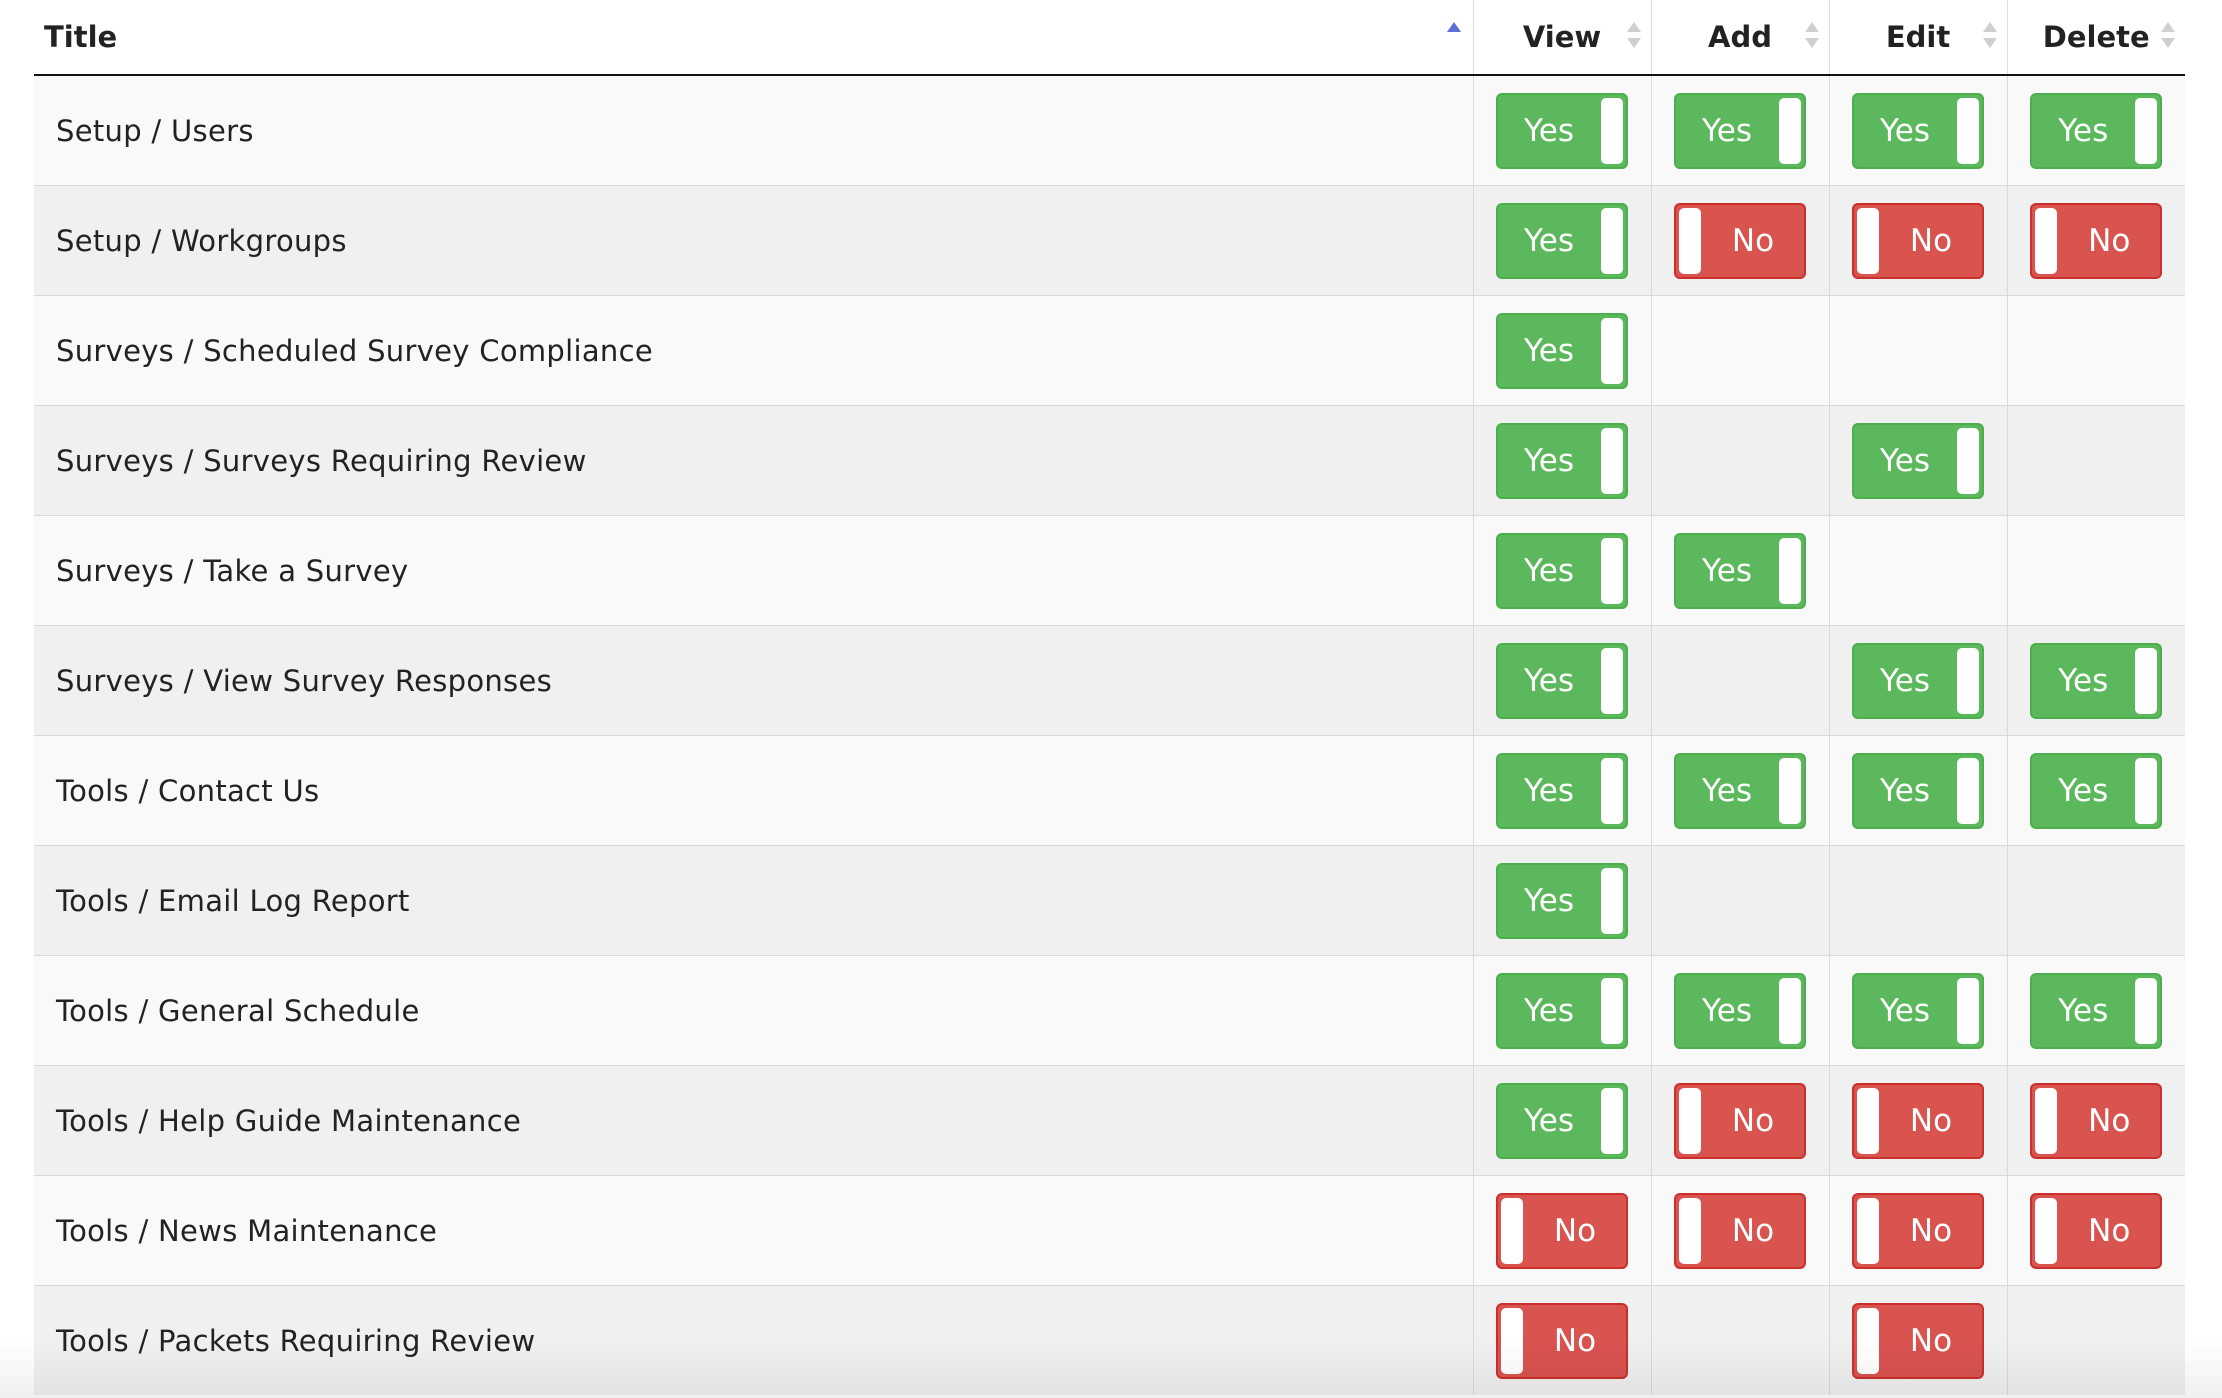 The image size is (2222, 1398). I want to click on permission-edit-cell: Yes, so click(1917, 460).